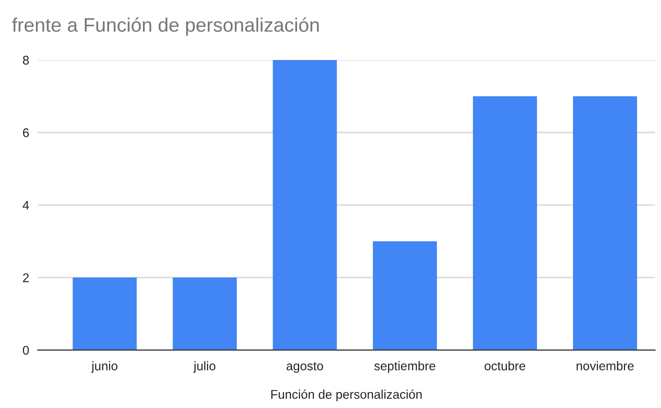 This screenshot has height=408, width=661. I want to click on x-tick-label: agosto, so click(305, 367).